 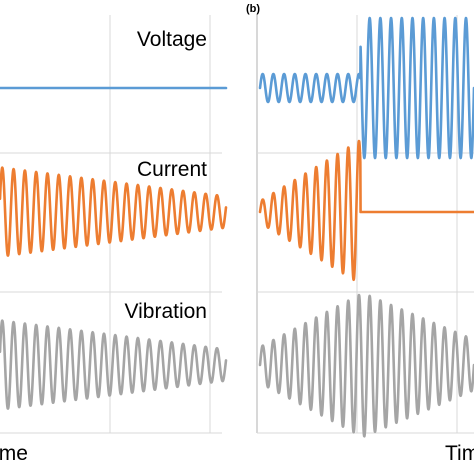 What do you see at coordinates (366, 210) in the screenshot?
I see `panel-b-current-series` at bounding box center [366, 210].